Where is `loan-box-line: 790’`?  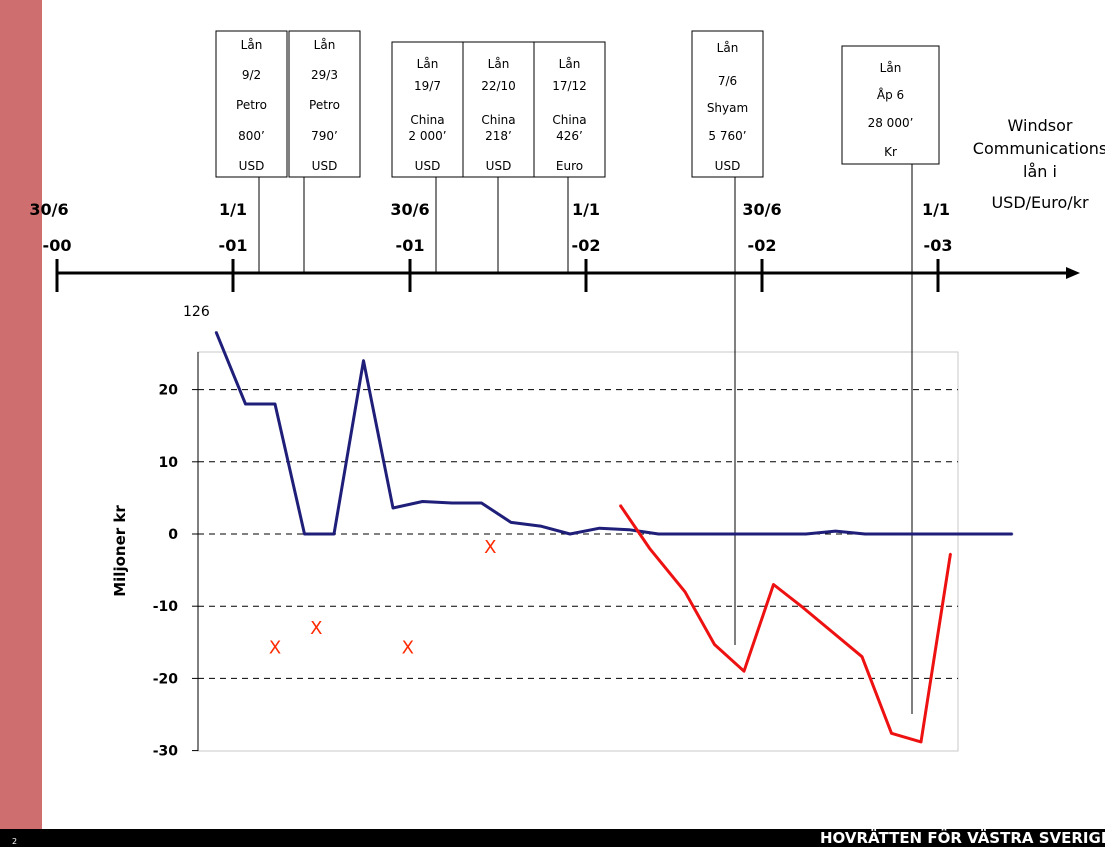
loan-box-line: 790’ is located at coordinates (324, 136).